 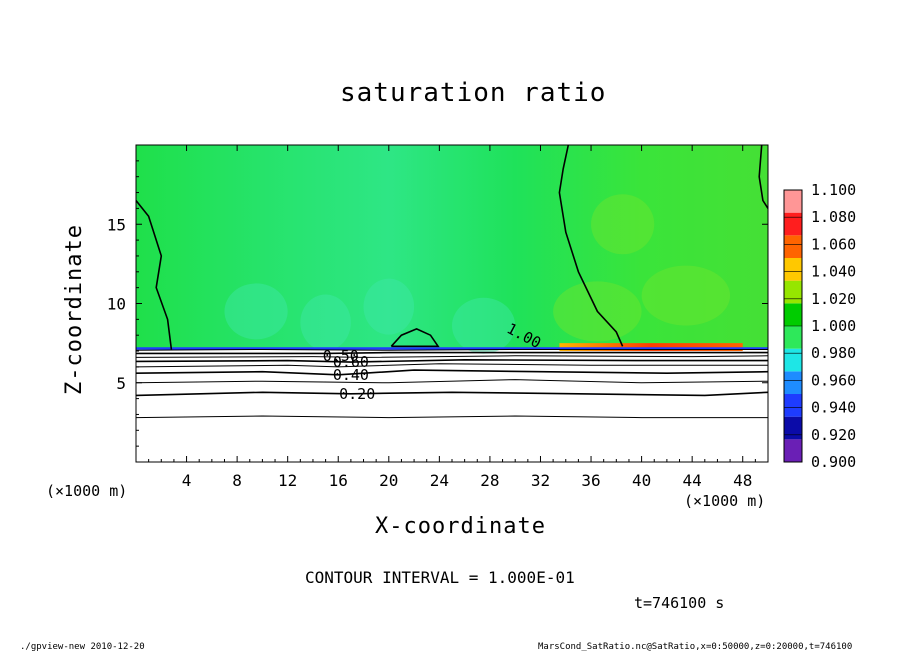 I want to click on footer-left-text: ./gpview-new 2010-12-20, so click(x=82, y=647).